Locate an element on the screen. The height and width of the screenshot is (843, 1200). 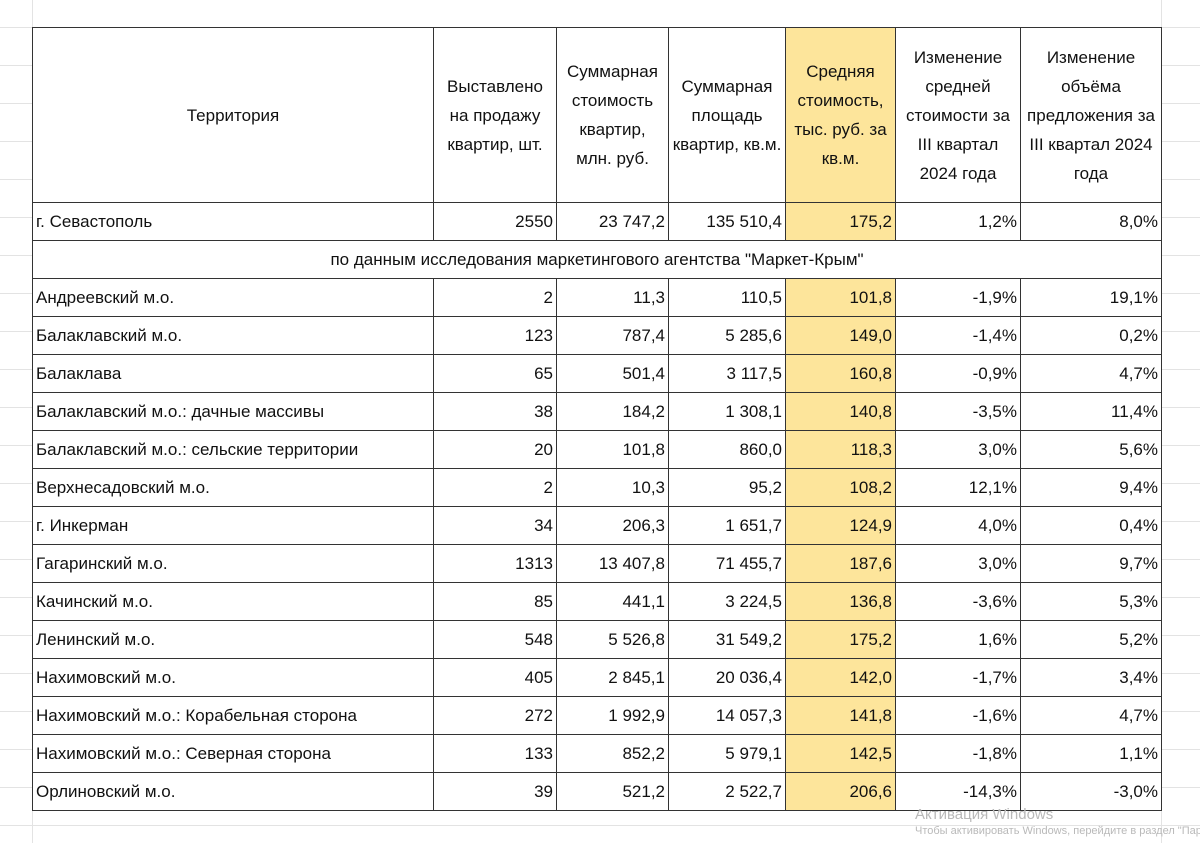
cell-avg-cost: 187,6 is located at coordinates (840, 563).